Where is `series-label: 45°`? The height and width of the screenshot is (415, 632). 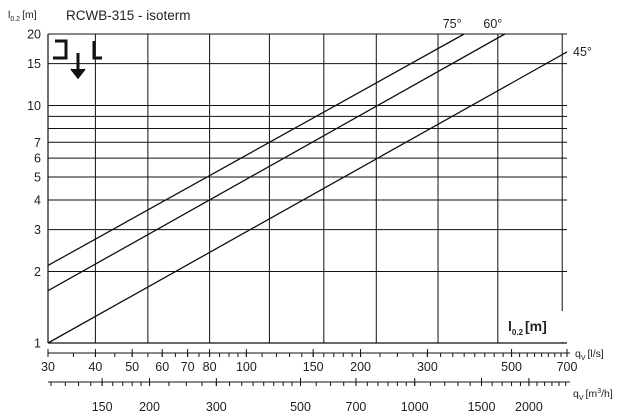 series-label: 45° is located at coordinates (582, 52).